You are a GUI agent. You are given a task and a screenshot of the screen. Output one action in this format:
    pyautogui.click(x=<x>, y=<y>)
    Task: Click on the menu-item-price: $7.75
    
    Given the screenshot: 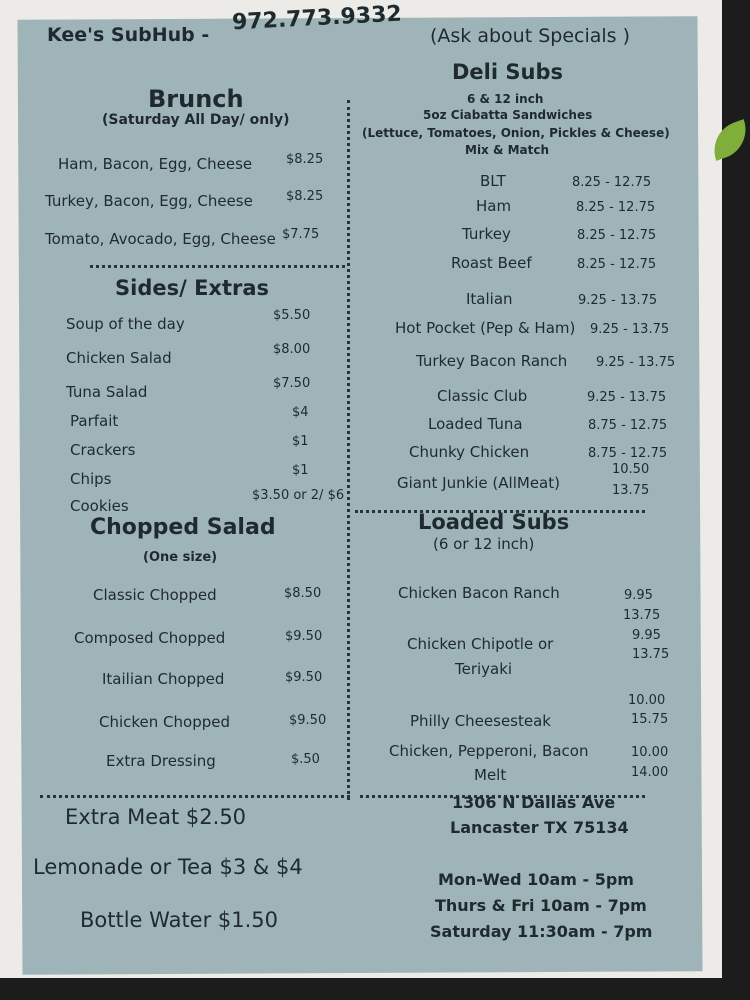 What is the action you would take?
    pyautogui.click(x=301, y=234)
    